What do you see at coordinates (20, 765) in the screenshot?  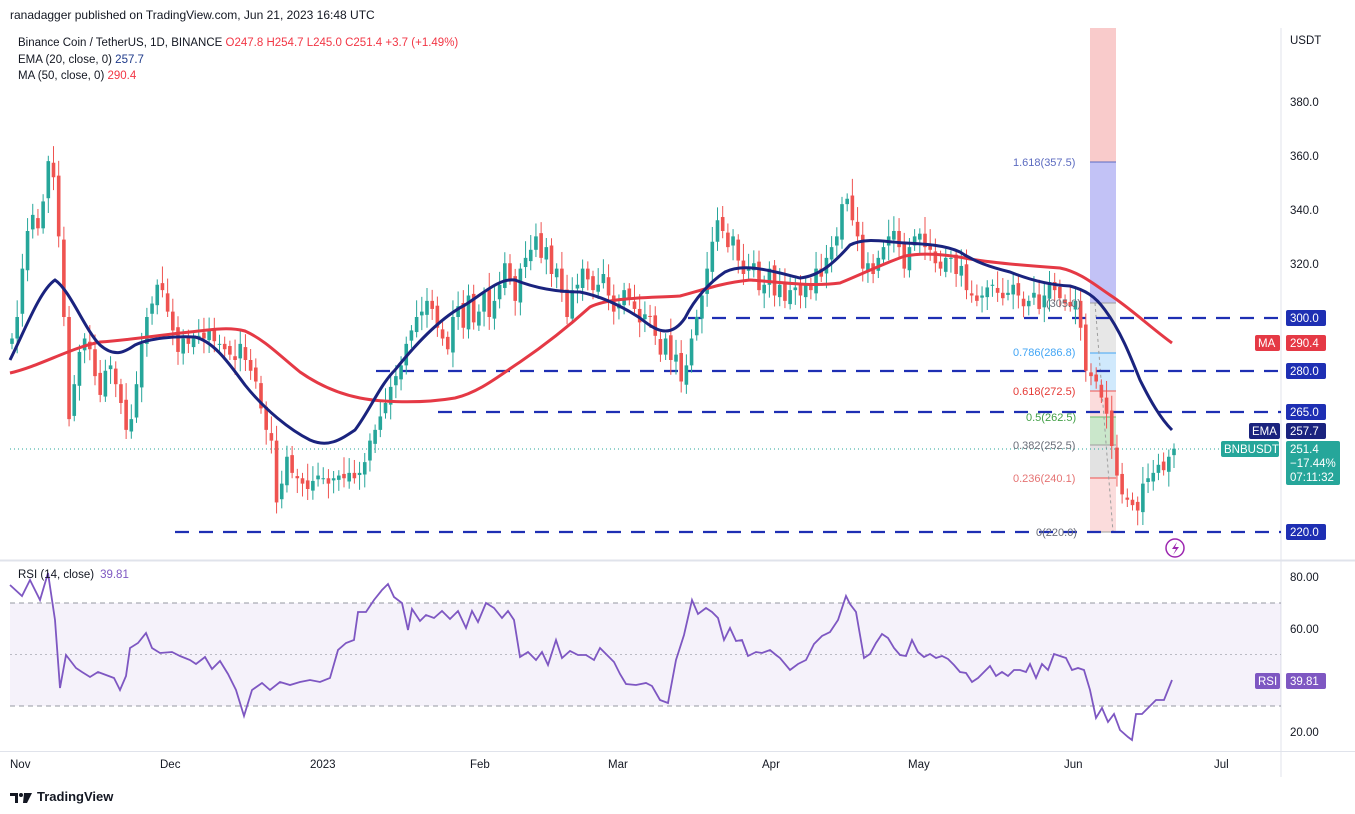 I see `month-nov: Nov` at bounding box center [20, 765].